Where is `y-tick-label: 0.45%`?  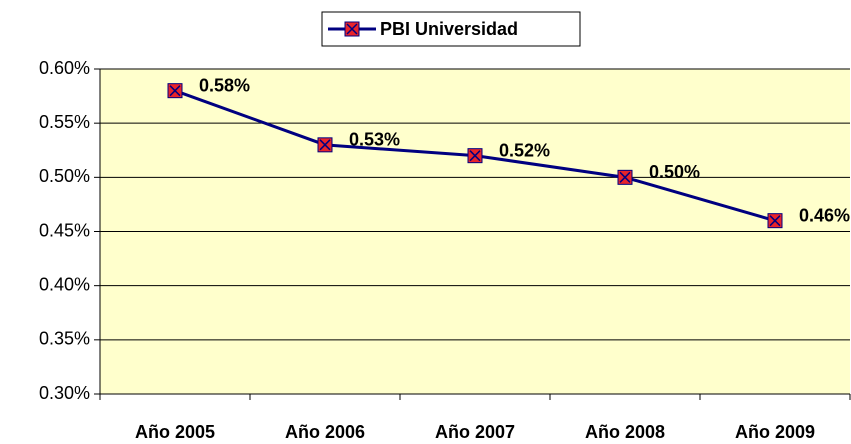
y-tick-label: 0.45% is located at coordinates (64, 230).